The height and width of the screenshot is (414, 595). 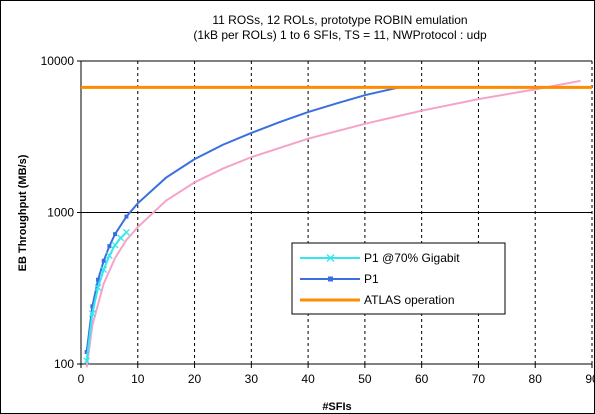 I want to click on x-tick-label: 80, so click(x=536, y=379).